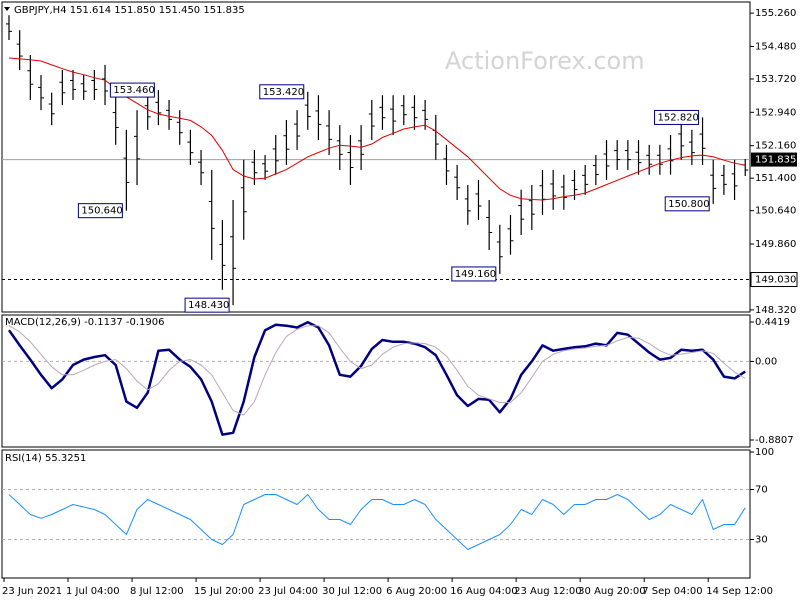 This screenshot has width=800, height=600. I want to click on x-tick-label: 6 Aug 20:00, so click(416, 591).